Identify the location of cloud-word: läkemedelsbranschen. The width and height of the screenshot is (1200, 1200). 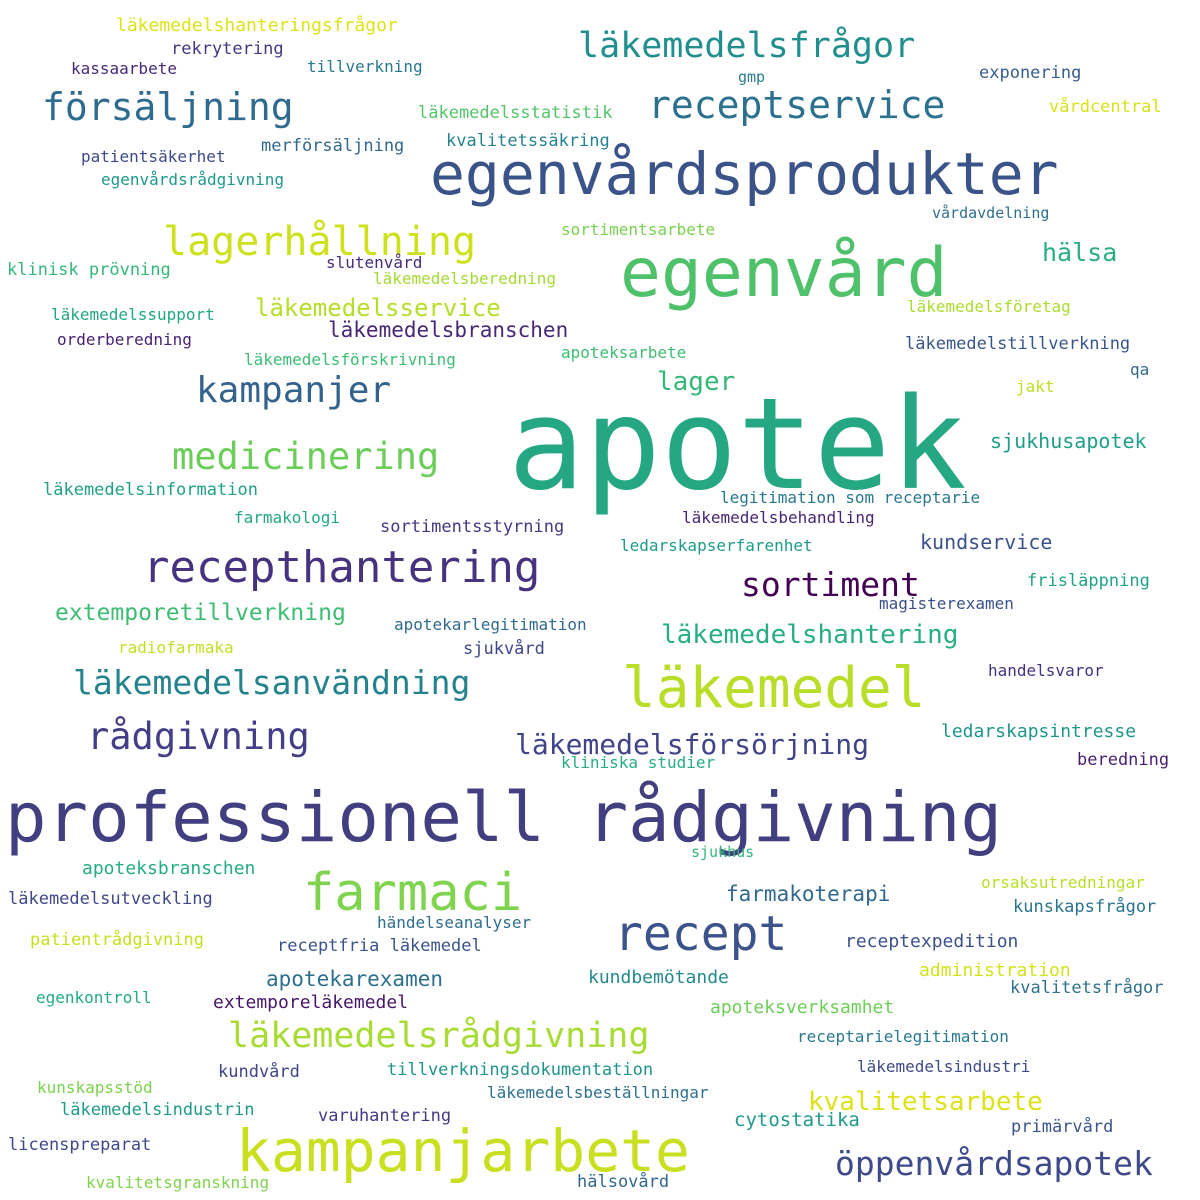
(448, 330).